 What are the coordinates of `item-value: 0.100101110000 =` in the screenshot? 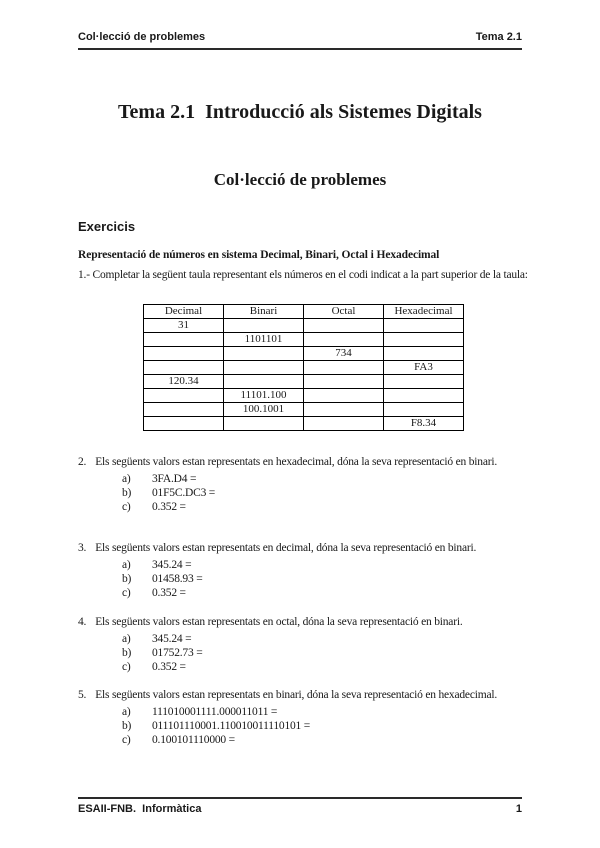 It's located at (193, 739).